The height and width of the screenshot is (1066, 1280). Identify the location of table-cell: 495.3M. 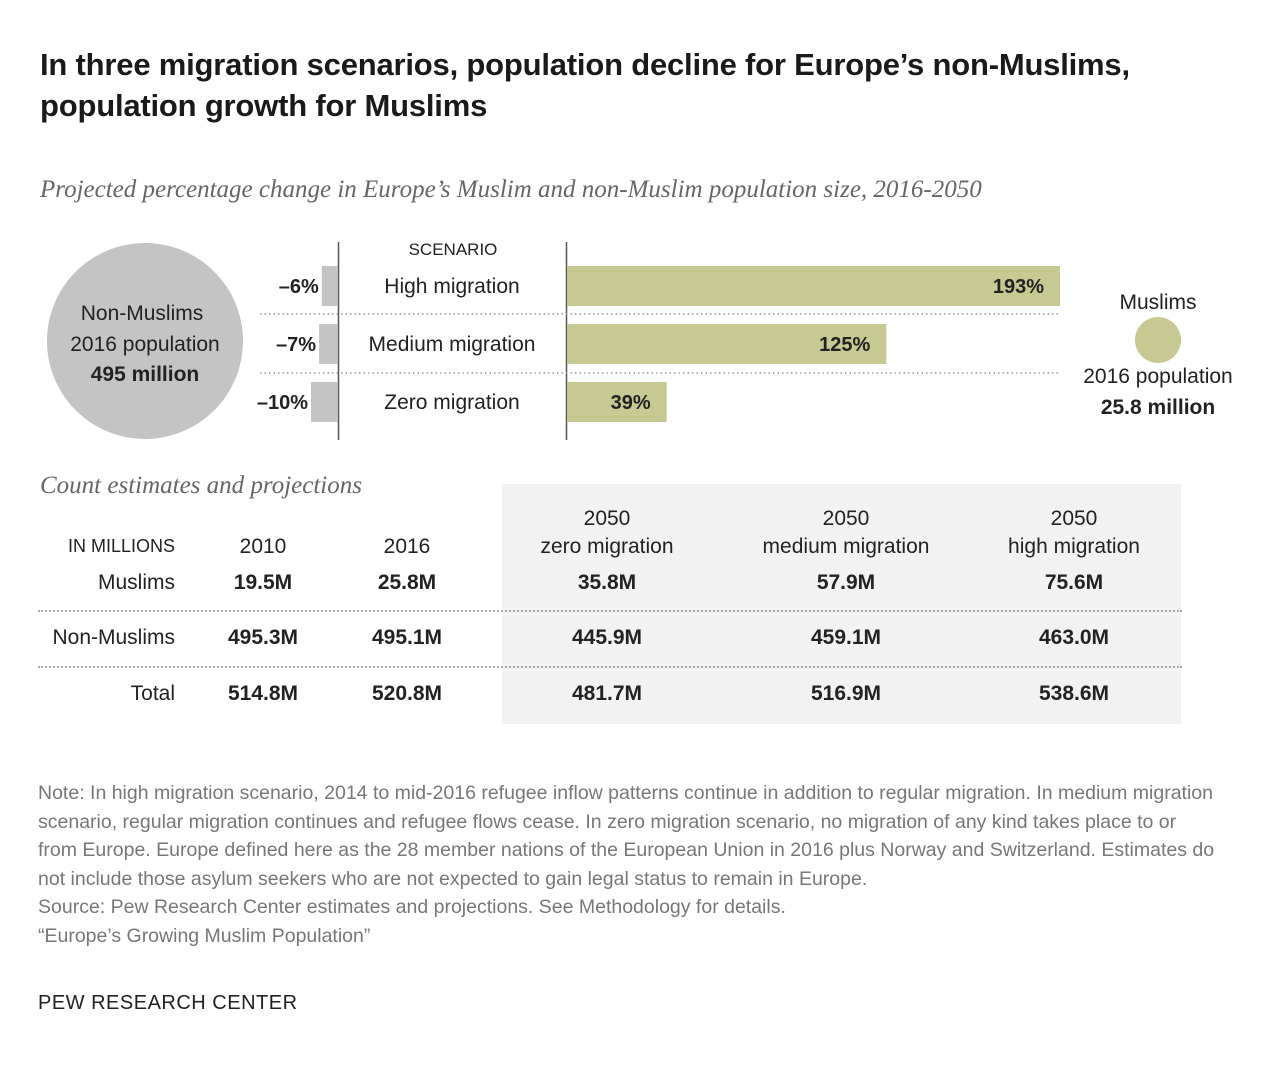
(263, 637).